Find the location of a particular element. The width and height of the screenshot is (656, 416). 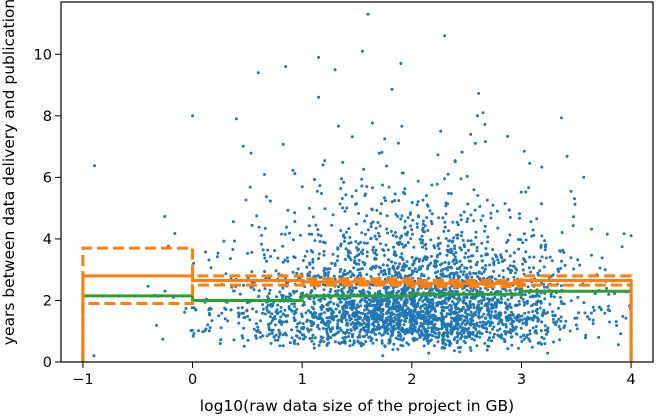

x-tick-label: 0 is located at coordinates (192, 380).